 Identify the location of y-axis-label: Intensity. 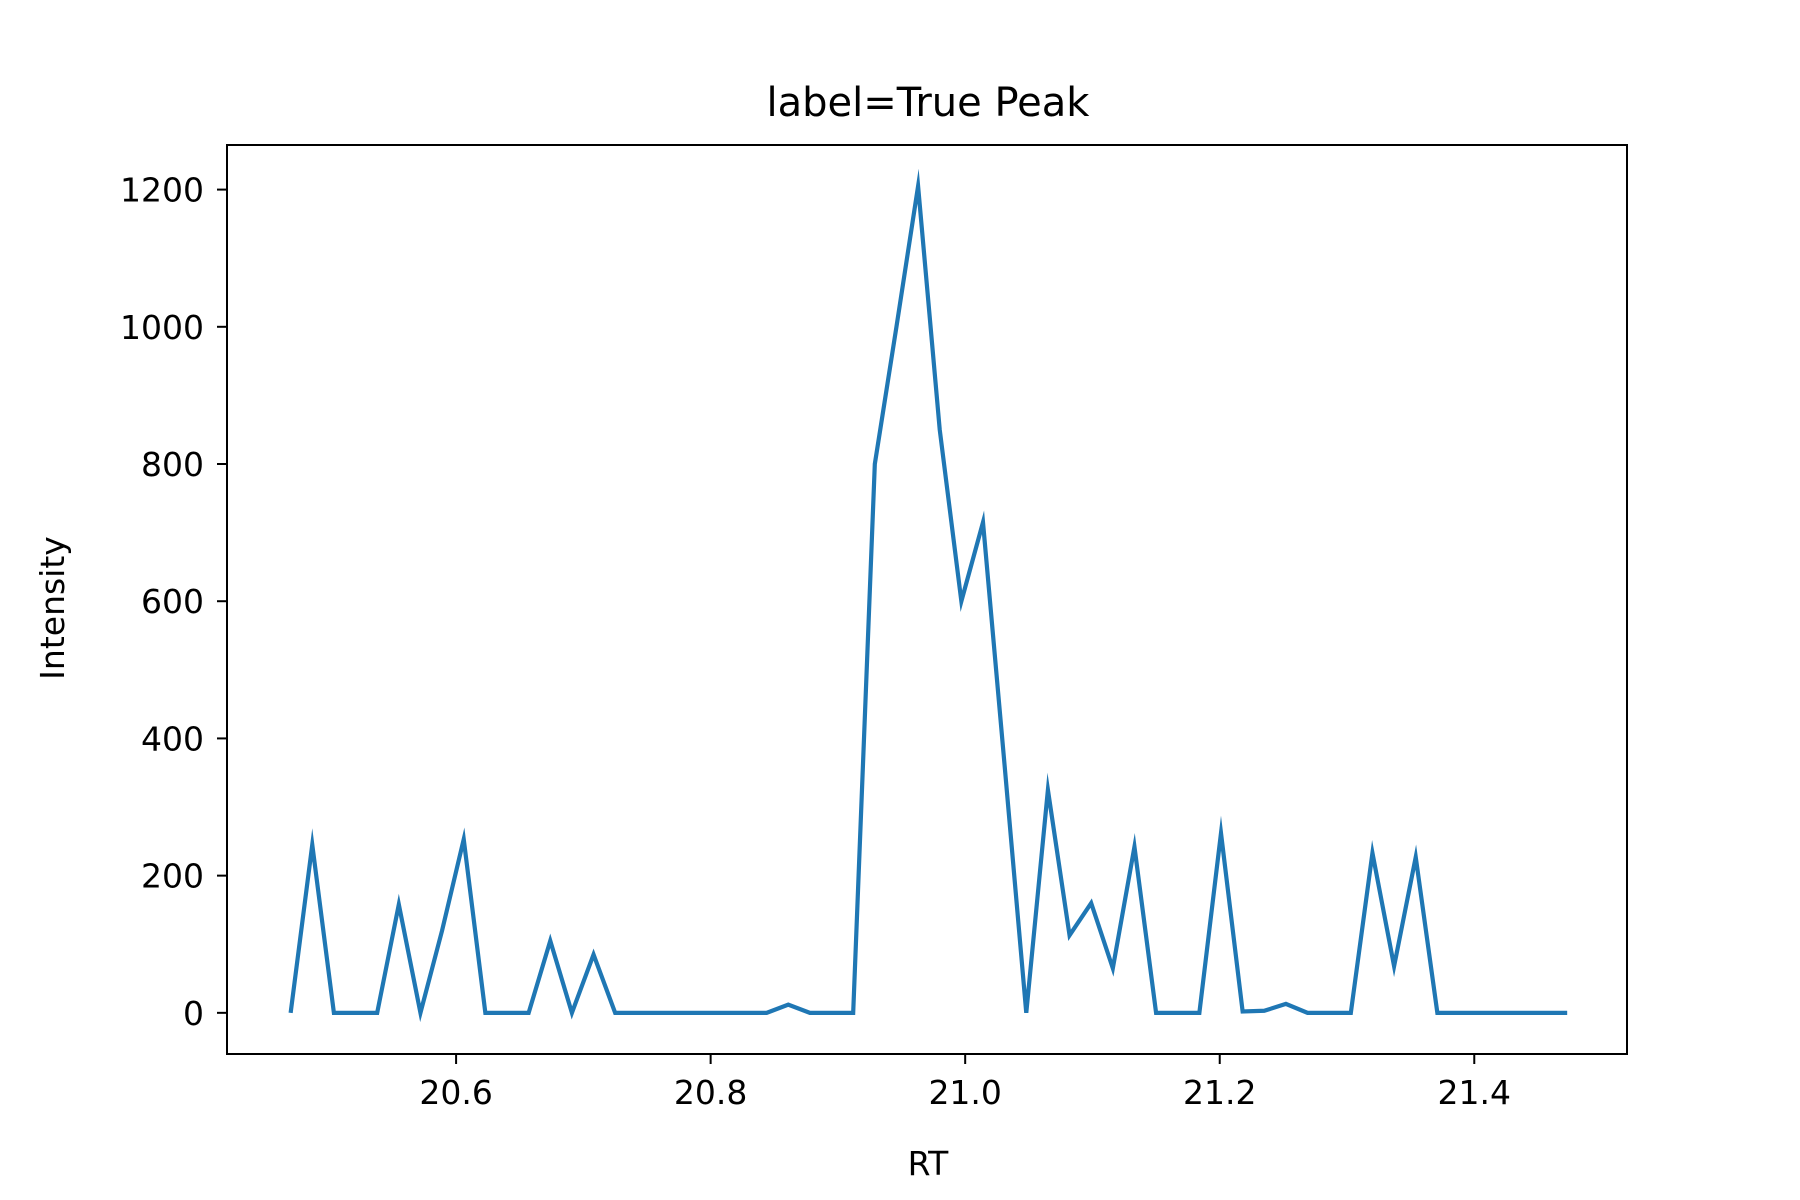
(52, 608).